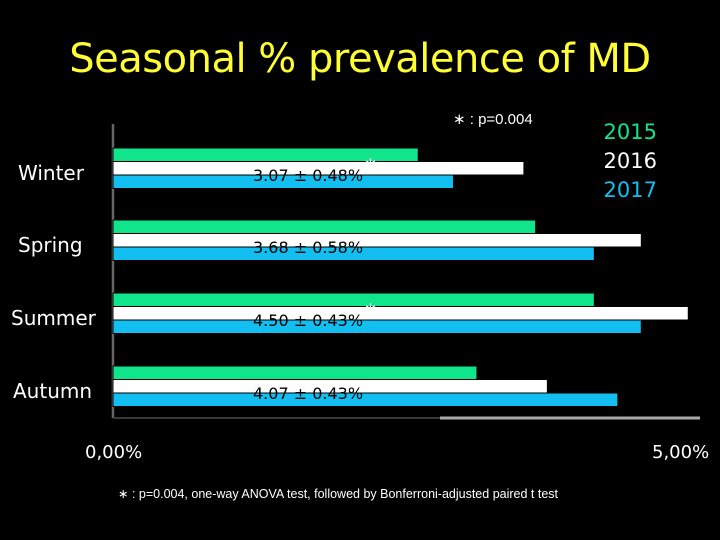 The height and width of the screenshot is (540, 720). I want to click on category-label-summer: Summer, so click(54, 318).